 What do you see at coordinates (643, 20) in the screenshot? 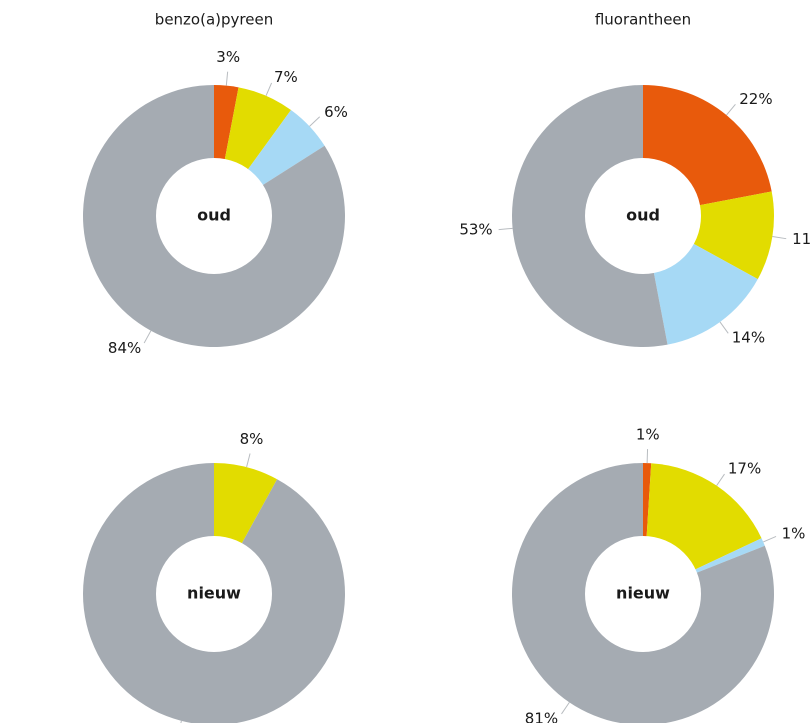
I see `chart-title: fluorantheen` at bounding box center [643, 20].